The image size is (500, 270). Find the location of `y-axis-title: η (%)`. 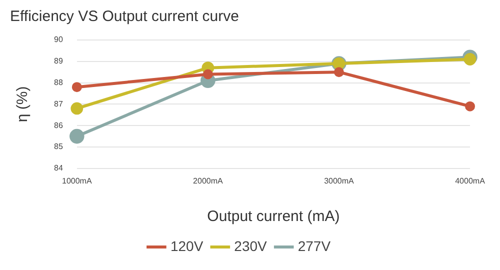

y-axis-title: η (%) is located at coordinates (23, 104).